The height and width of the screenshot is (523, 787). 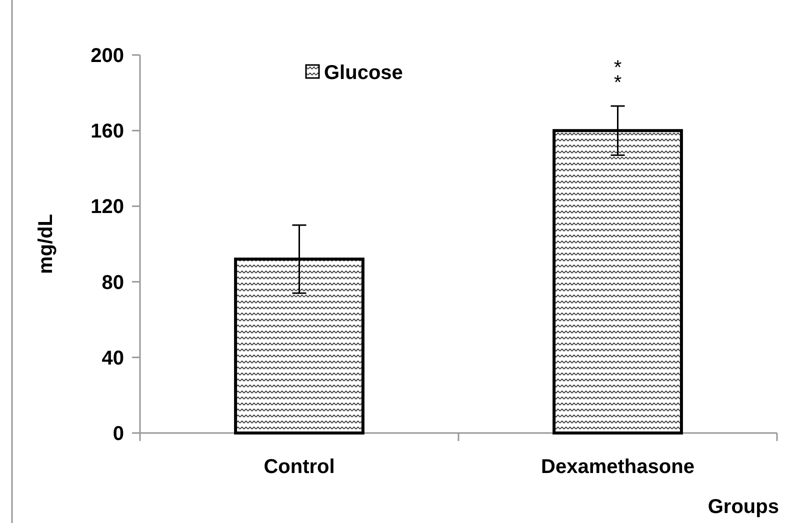 What do you see at coordinates (743, 507) in the screenshot?
I see `x-axis-title: Groups` at bounding box center [743, 507].